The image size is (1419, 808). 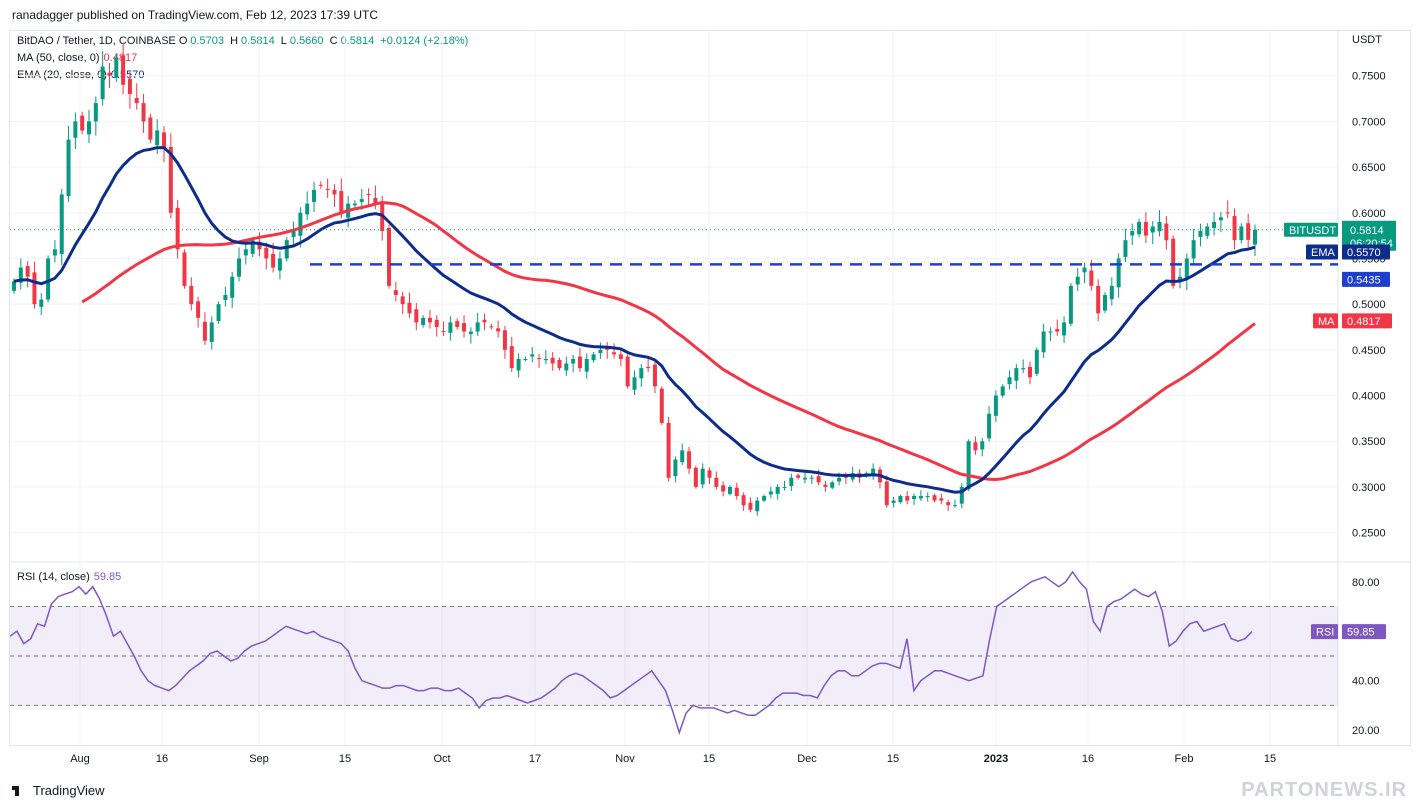 I want to click on rsi-tag: RSI, so click(x=1324, y=632).